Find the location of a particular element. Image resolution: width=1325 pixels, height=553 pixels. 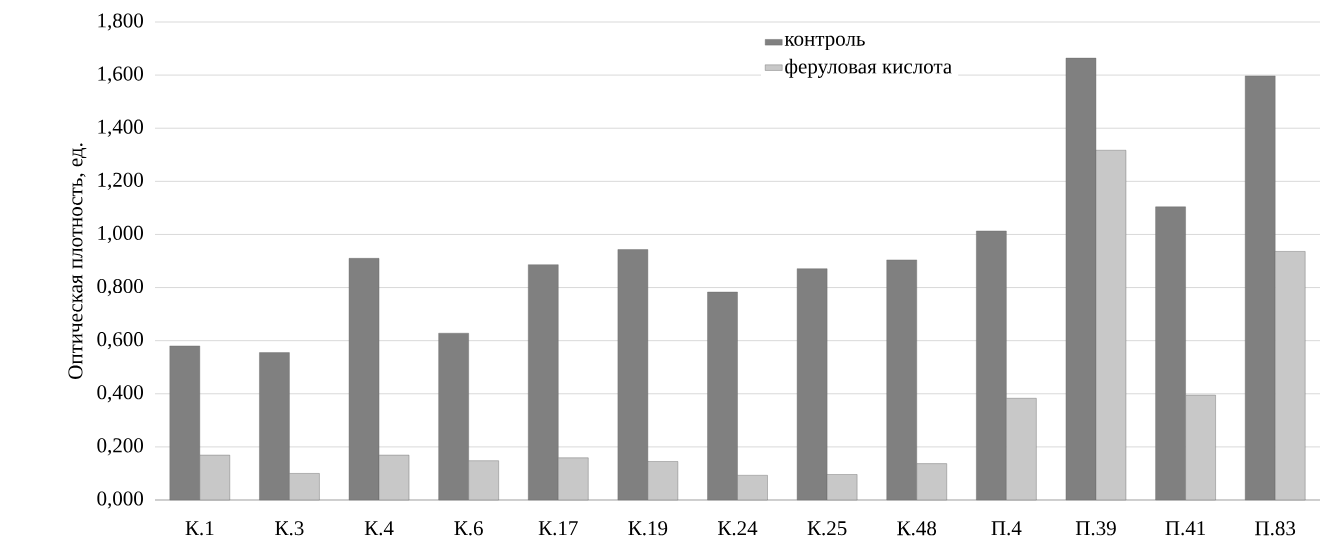

x-tick-label: К.4 is located at coordinates (379, 528).